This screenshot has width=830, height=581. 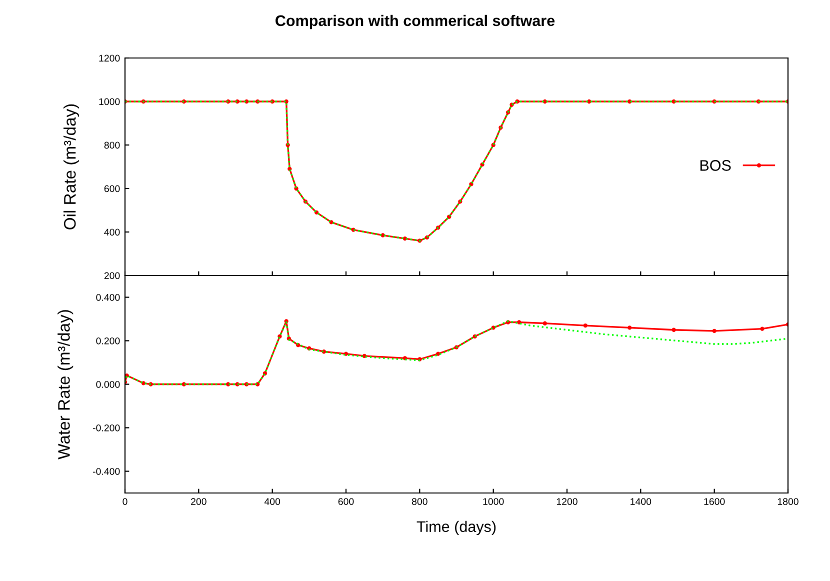 What do you see at coordinates (125, 501) in the screenshot?
I see `x-tick-label: 0` at bounding box center [125, 501].